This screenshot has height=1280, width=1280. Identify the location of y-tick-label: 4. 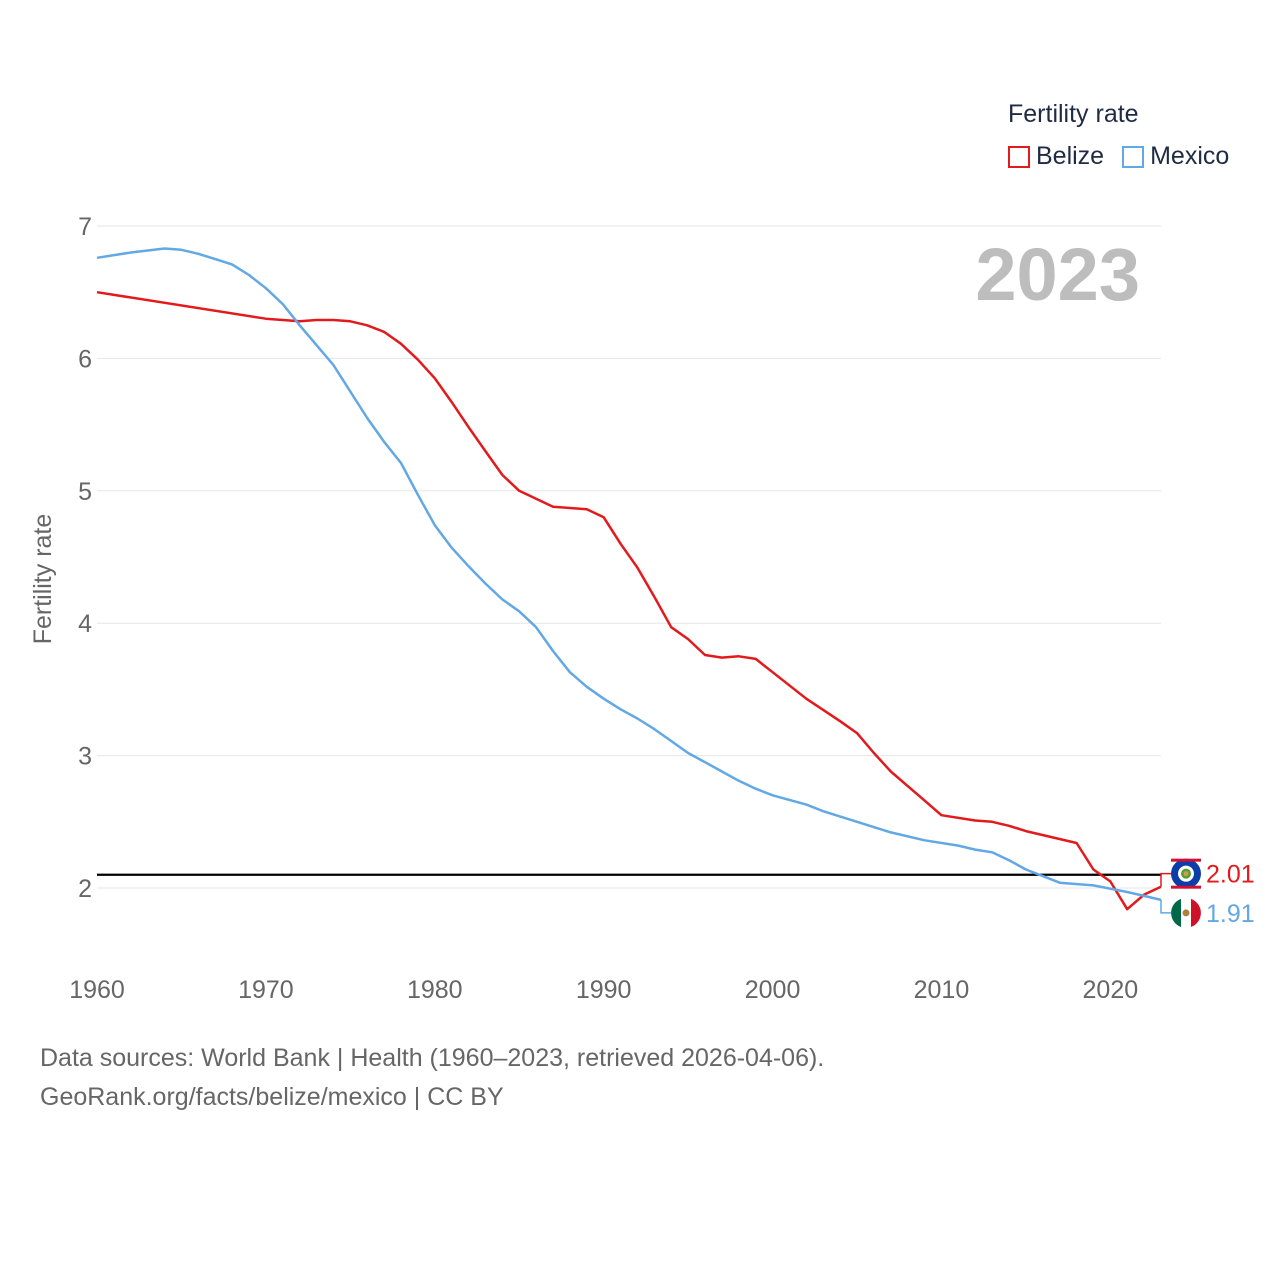
(85, 624).